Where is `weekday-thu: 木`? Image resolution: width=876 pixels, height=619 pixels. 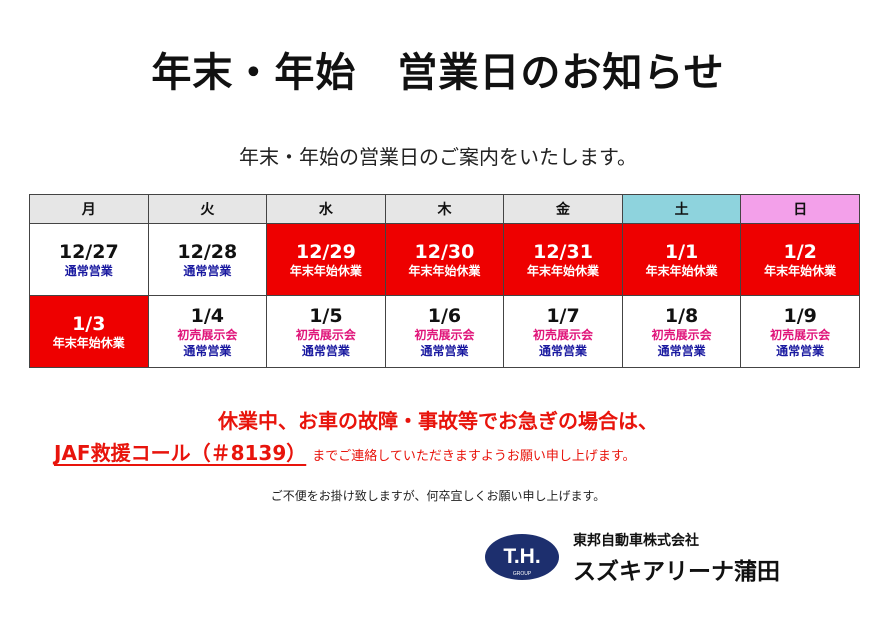 weekday-thu: 木 is located at coordinates (444, 209).